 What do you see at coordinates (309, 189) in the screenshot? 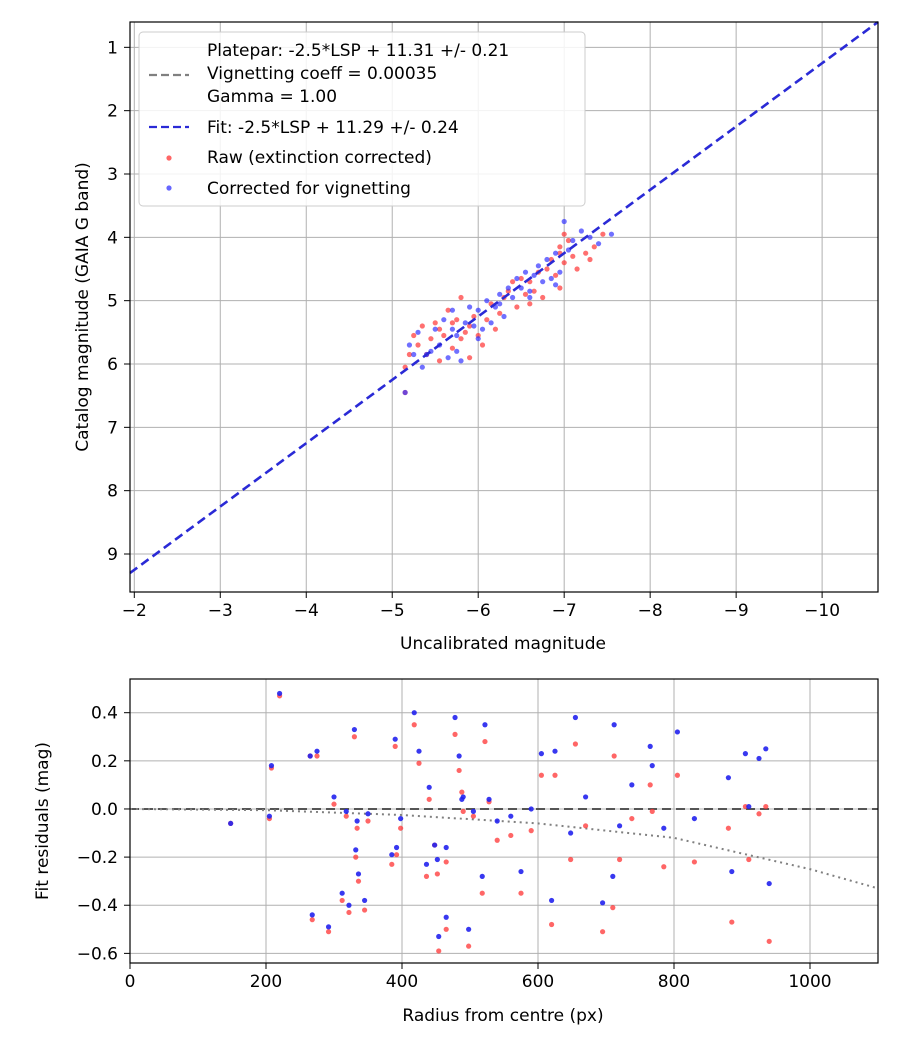
I see `legend-corrected-label: Corrected for vignetting` at bounding box center [309, 189].